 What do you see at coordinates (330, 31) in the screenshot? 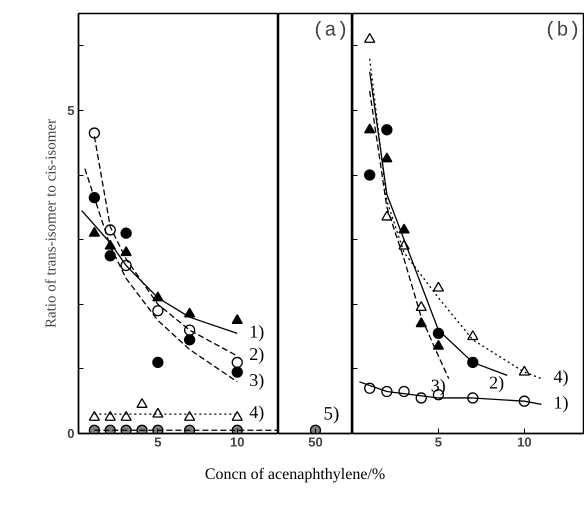
I see `chart-title: (a)` at bounding box center [330, 31].